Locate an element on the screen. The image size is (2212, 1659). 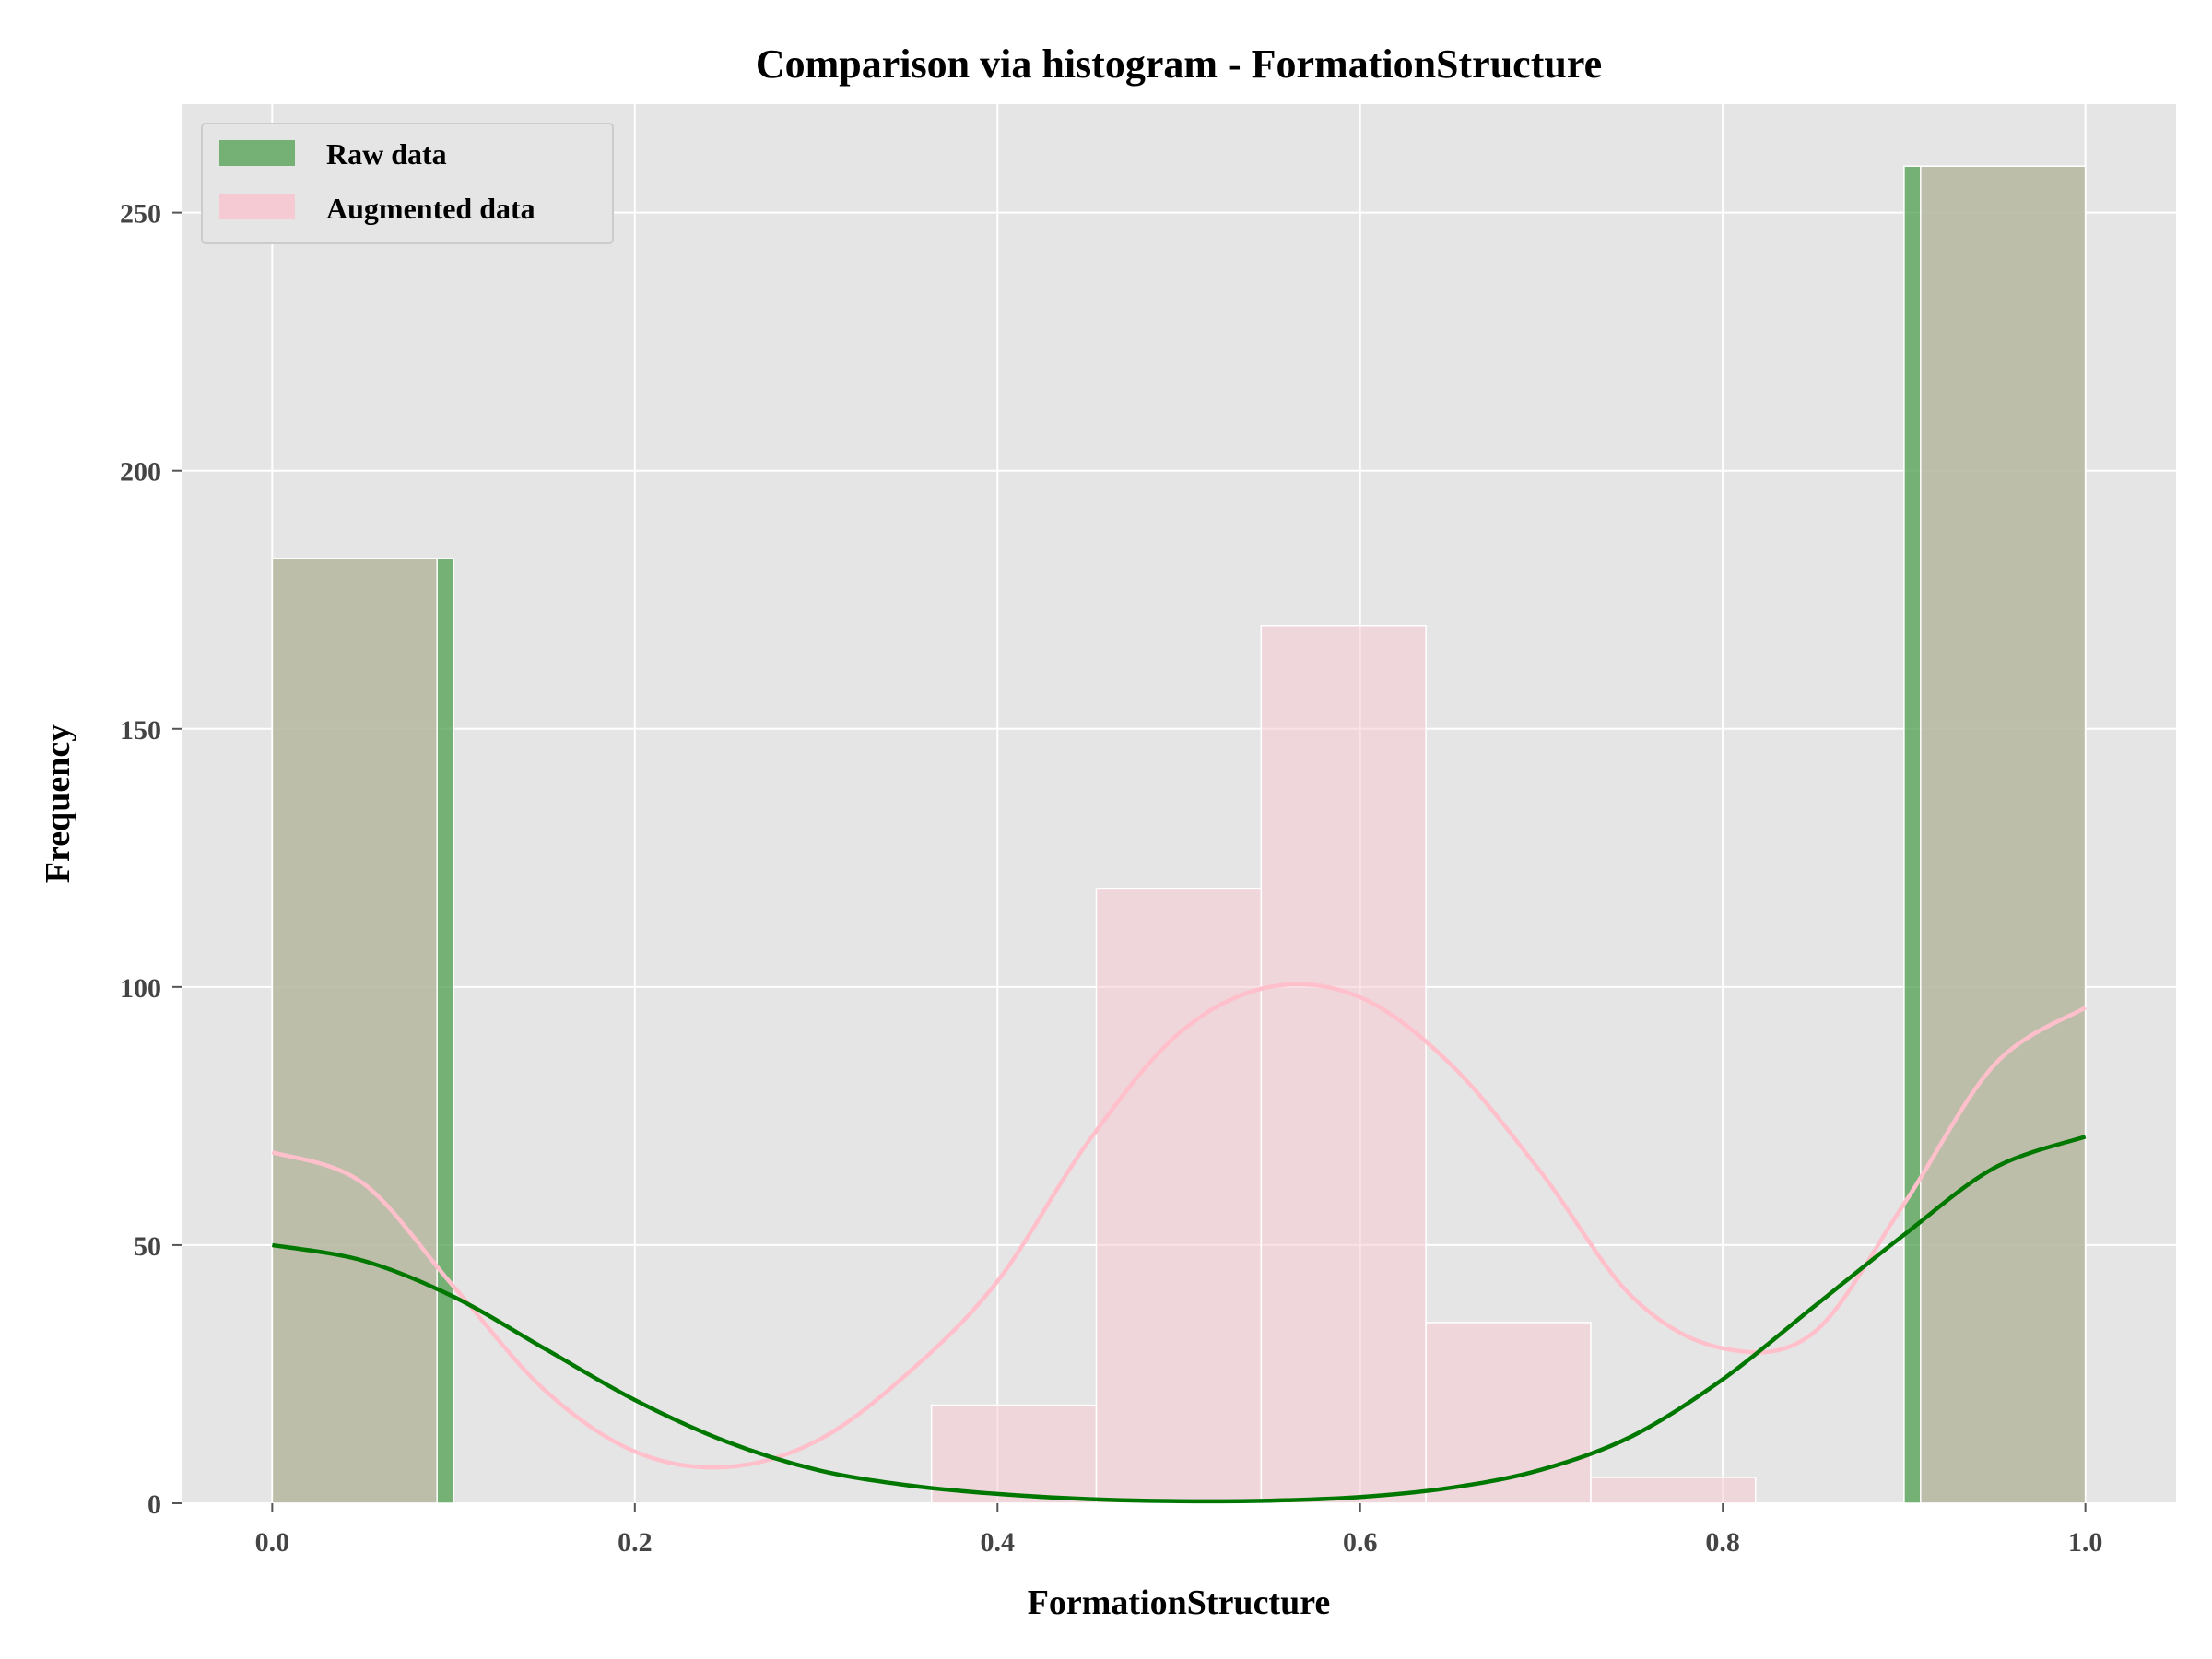
y-tick-label: 200 is located at coordinates (140, 472).